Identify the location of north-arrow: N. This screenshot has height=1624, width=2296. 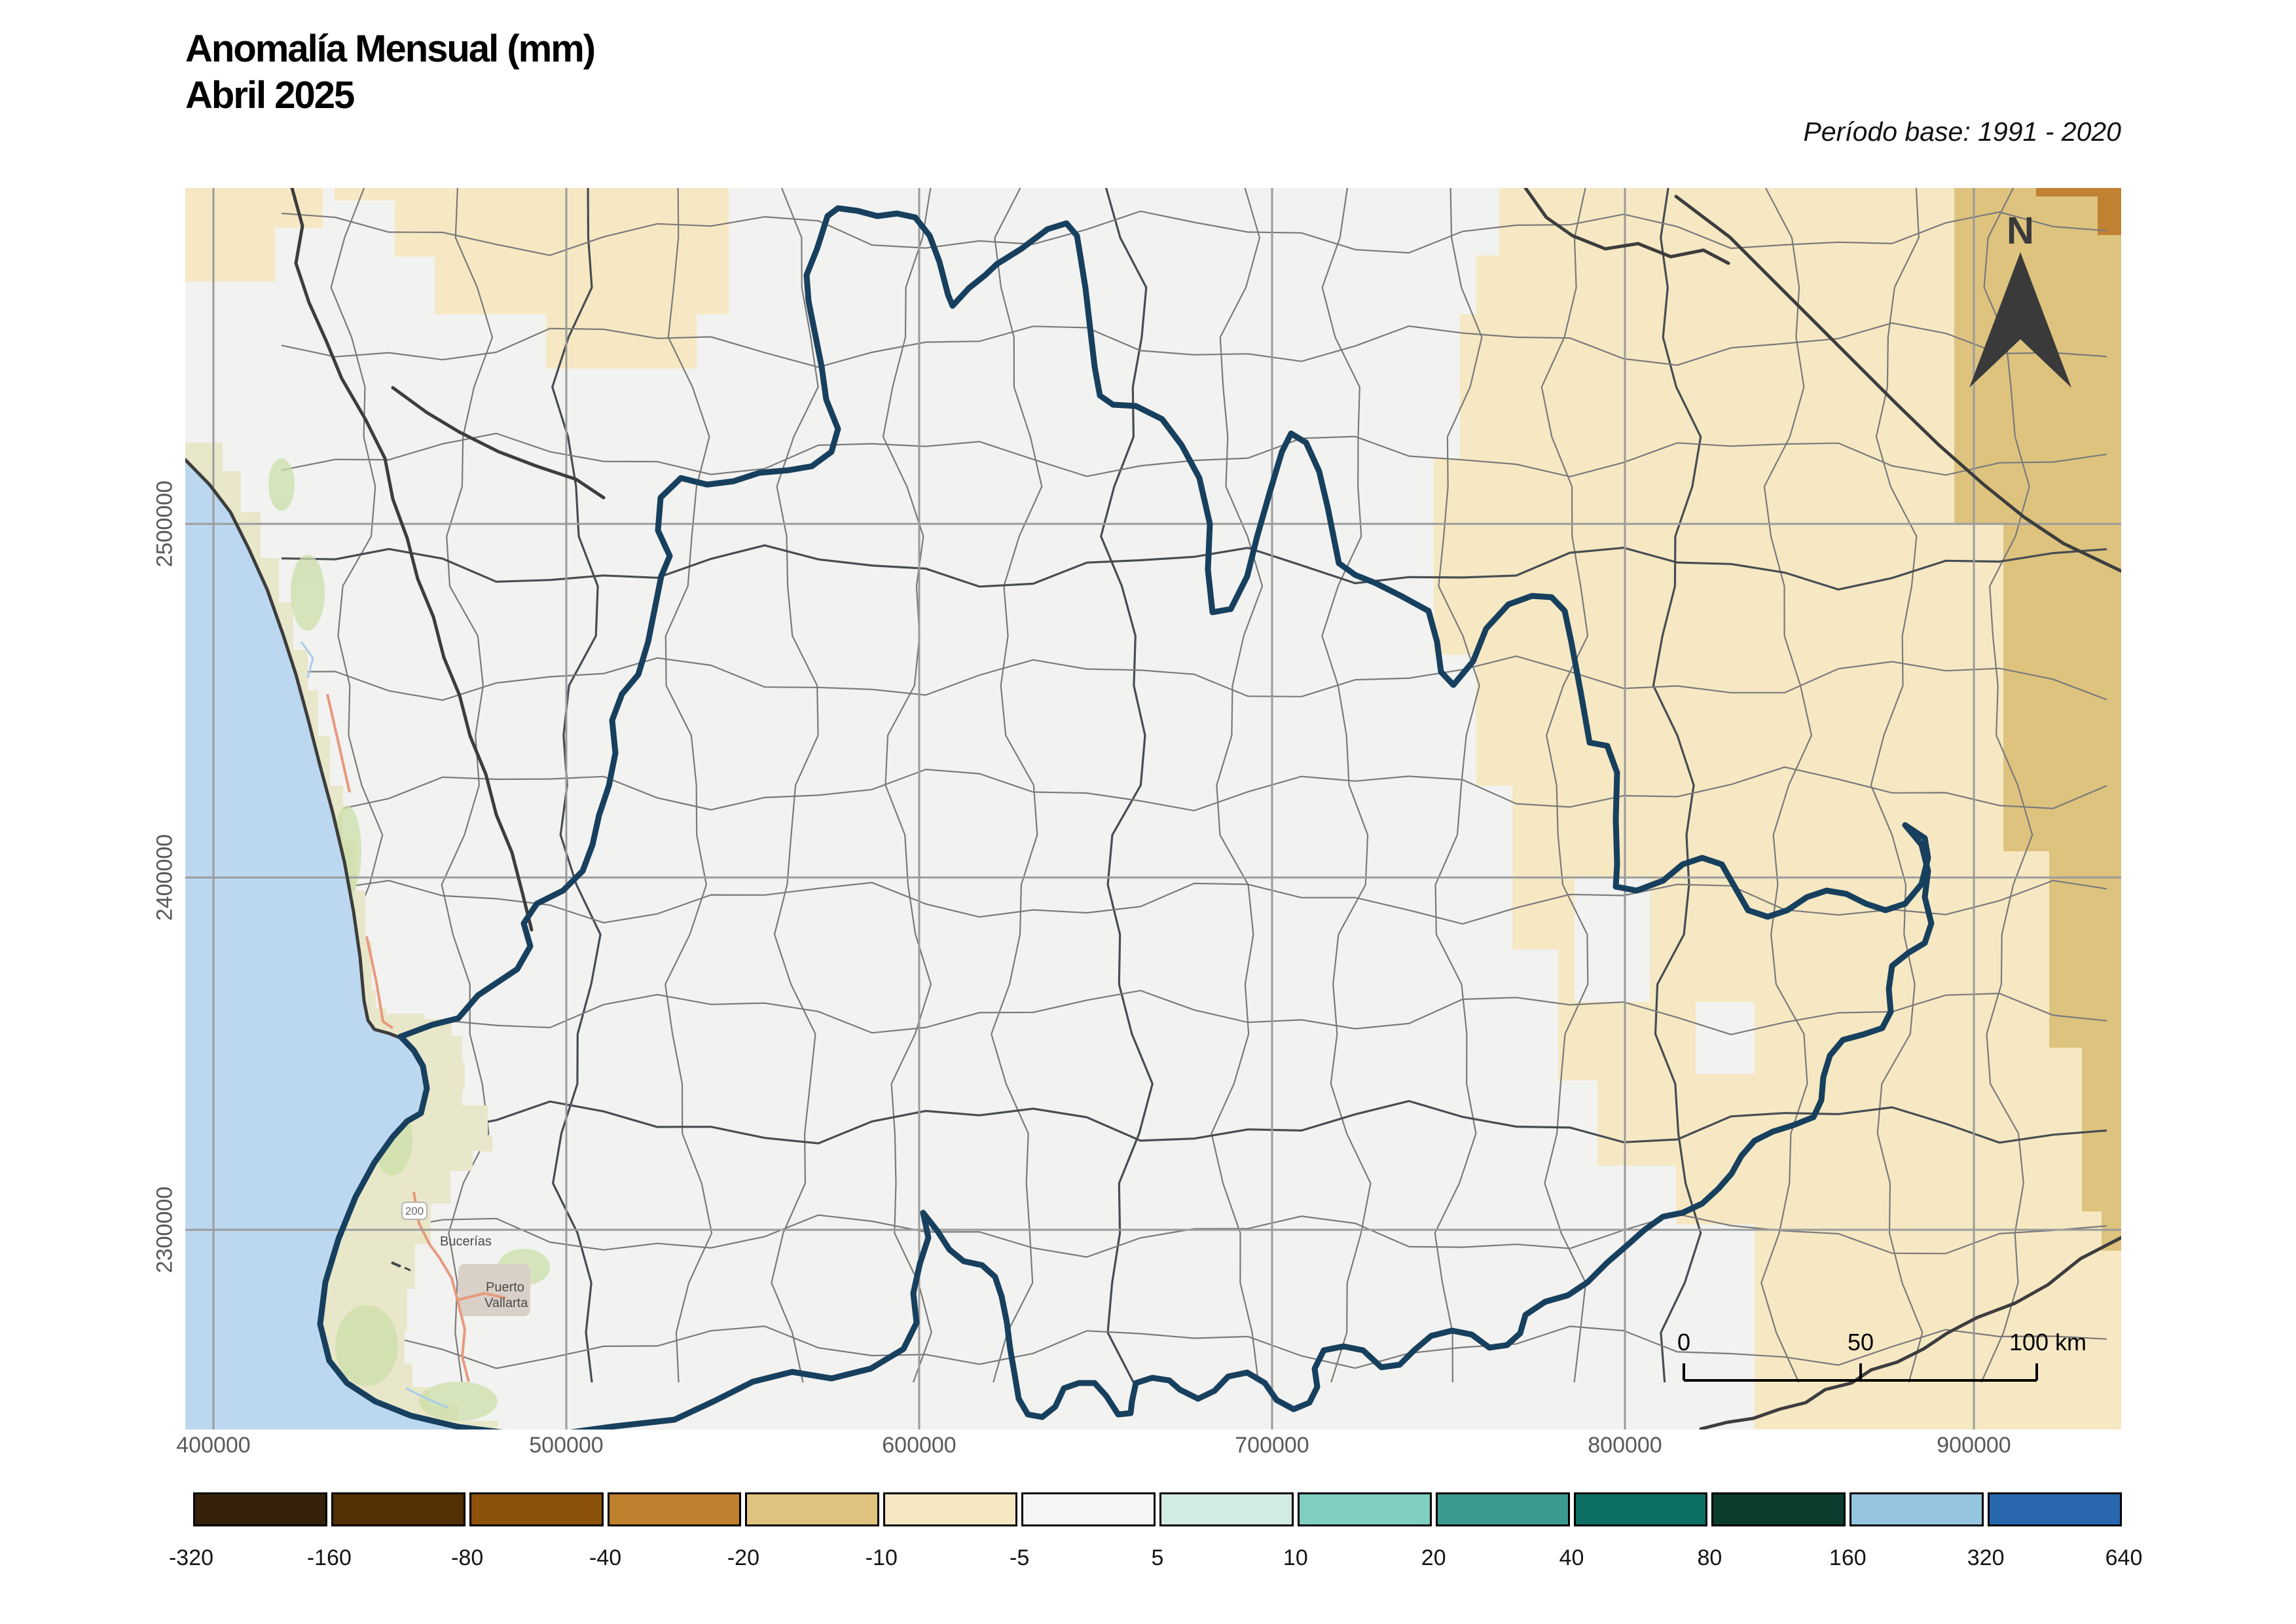
(2020, 299).